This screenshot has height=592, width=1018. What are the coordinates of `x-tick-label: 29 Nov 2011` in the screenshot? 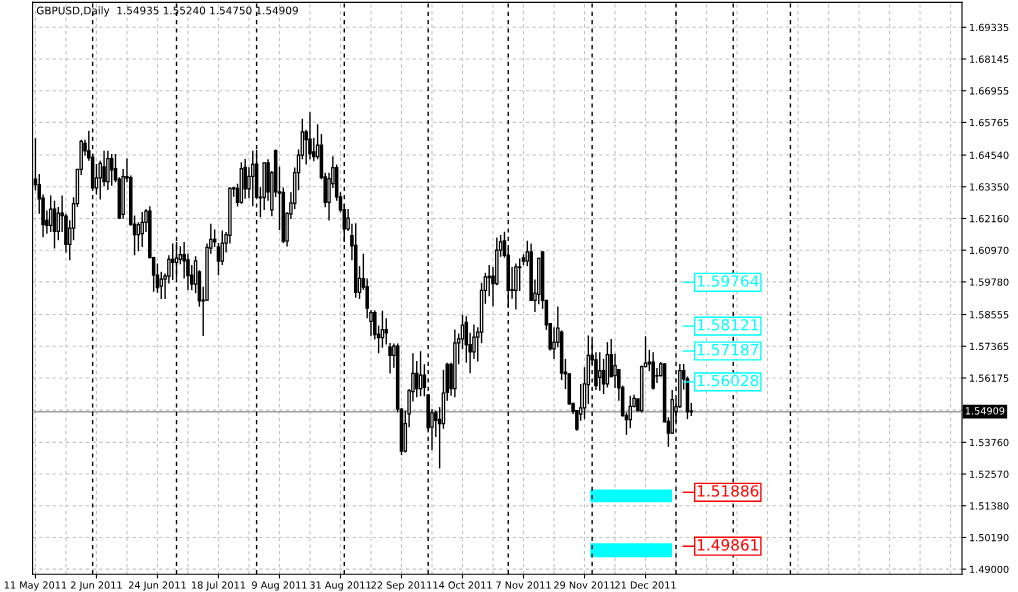 It's located at (584, 585).